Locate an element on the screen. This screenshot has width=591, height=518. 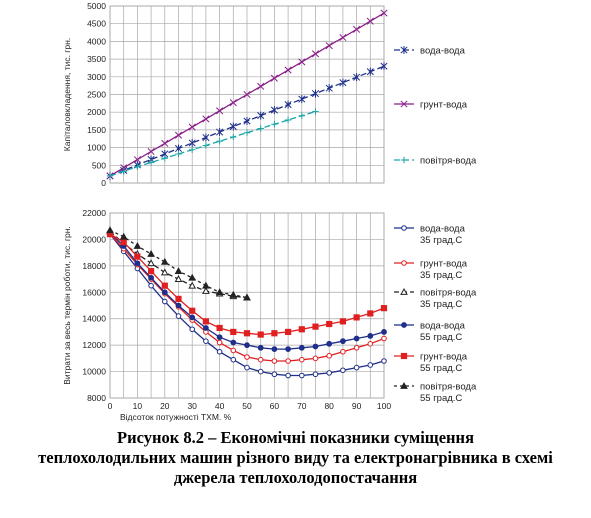
legend-entry: повітря-вода is located at coordinates (435, 161).